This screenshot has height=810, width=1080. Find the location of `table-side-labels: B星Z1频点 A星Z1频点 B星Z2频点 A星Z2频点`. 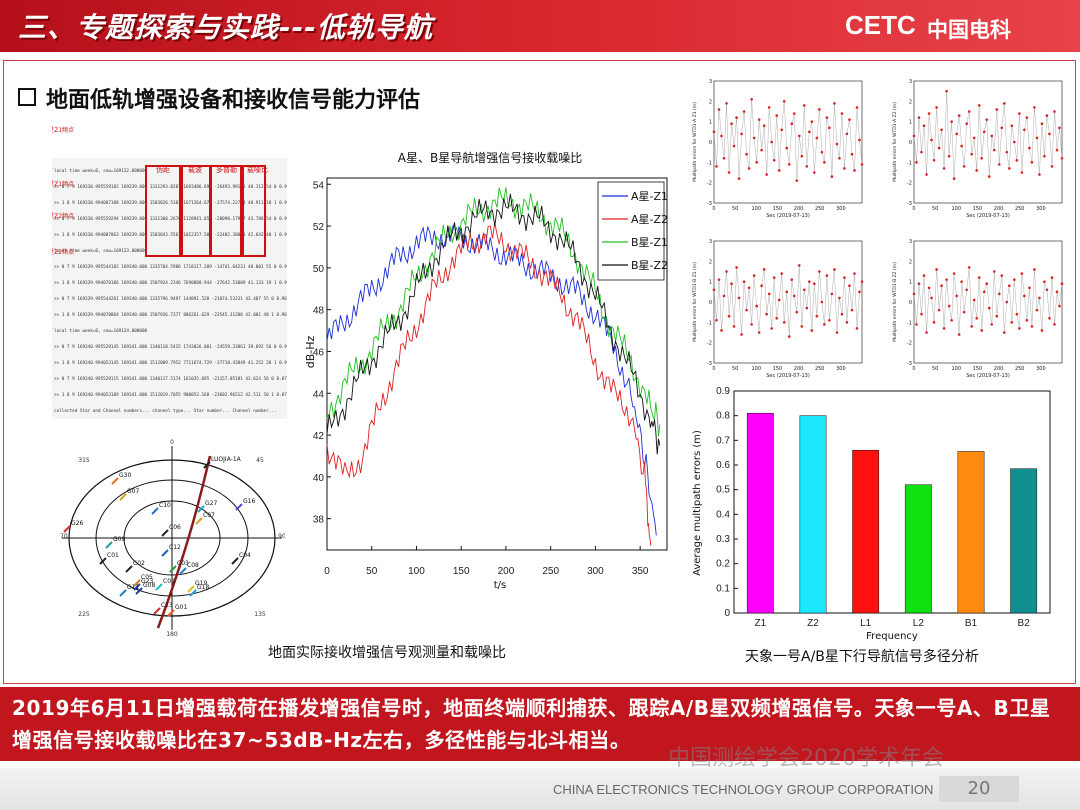

table-side-labels: B星Z1频点 A星Z1频点 B星Z2频点 A星Z2频点 is located at coordinates (63, 191).